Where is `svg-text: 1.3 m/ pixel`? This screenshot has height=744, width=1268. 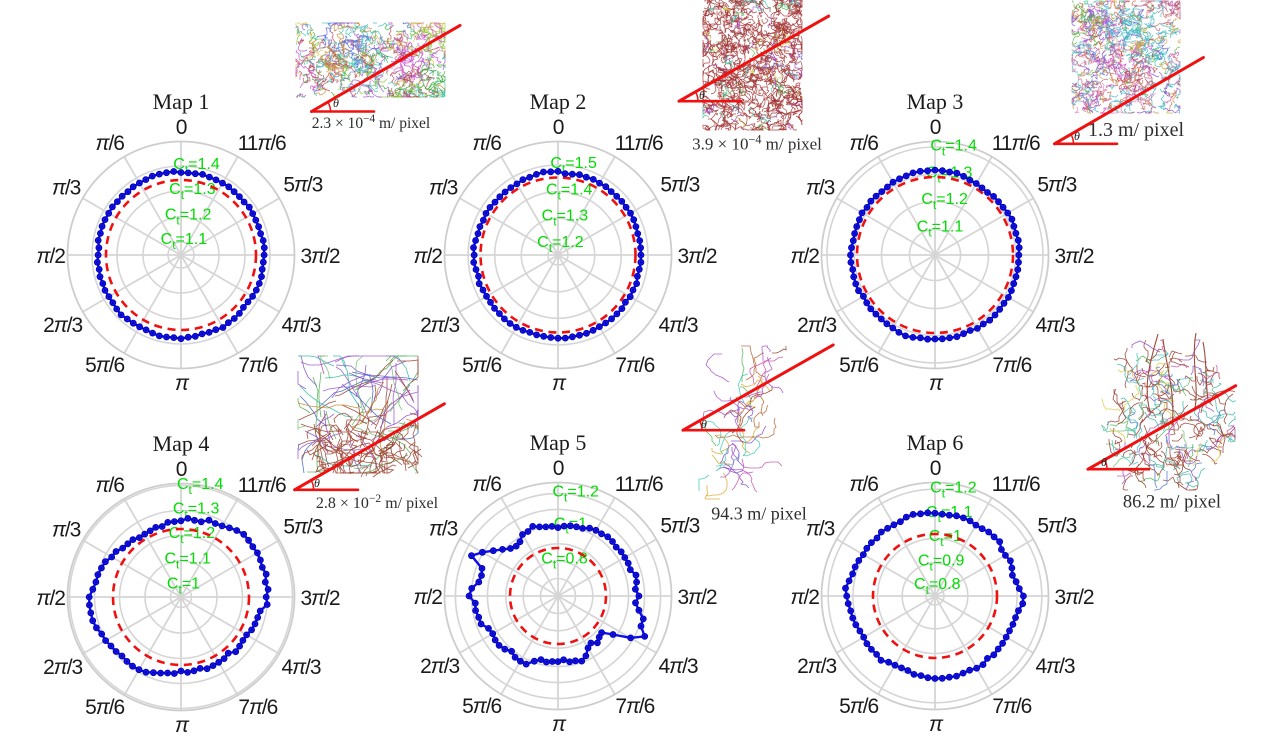
svg-text: 1.3 m/ pixel is located at coordinates (1136, 130).